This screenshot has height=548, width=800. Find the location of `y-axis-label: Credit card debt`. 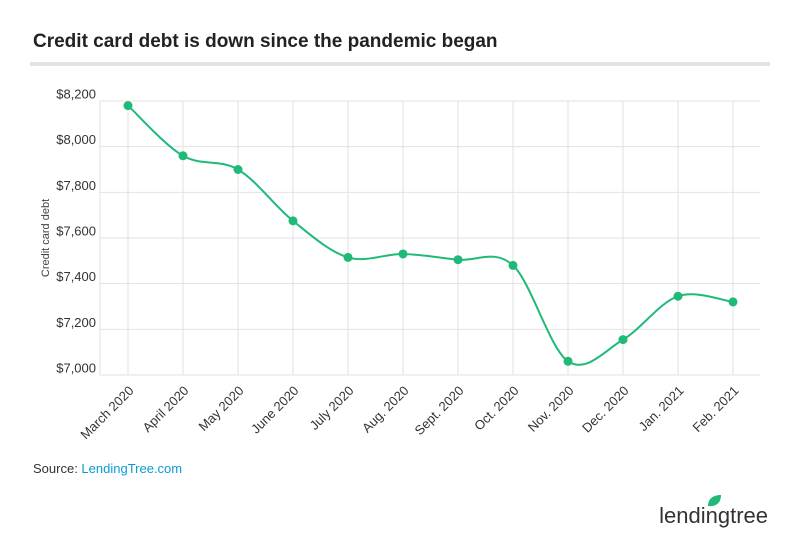

y-axis-label: Credit card debt is located at coordinates (46, 238).